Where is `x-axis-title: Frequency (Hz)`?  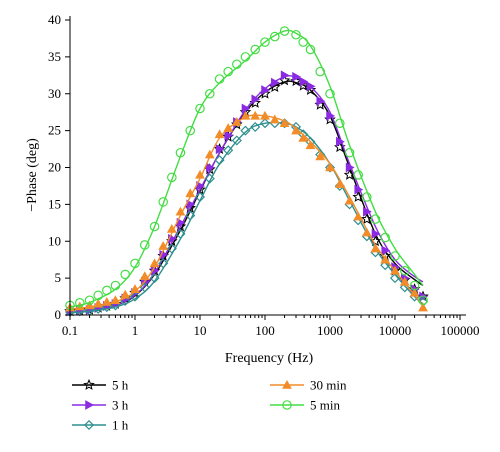 x-axis-title: Frequency (Hz) is located at coordinates (269, 358).